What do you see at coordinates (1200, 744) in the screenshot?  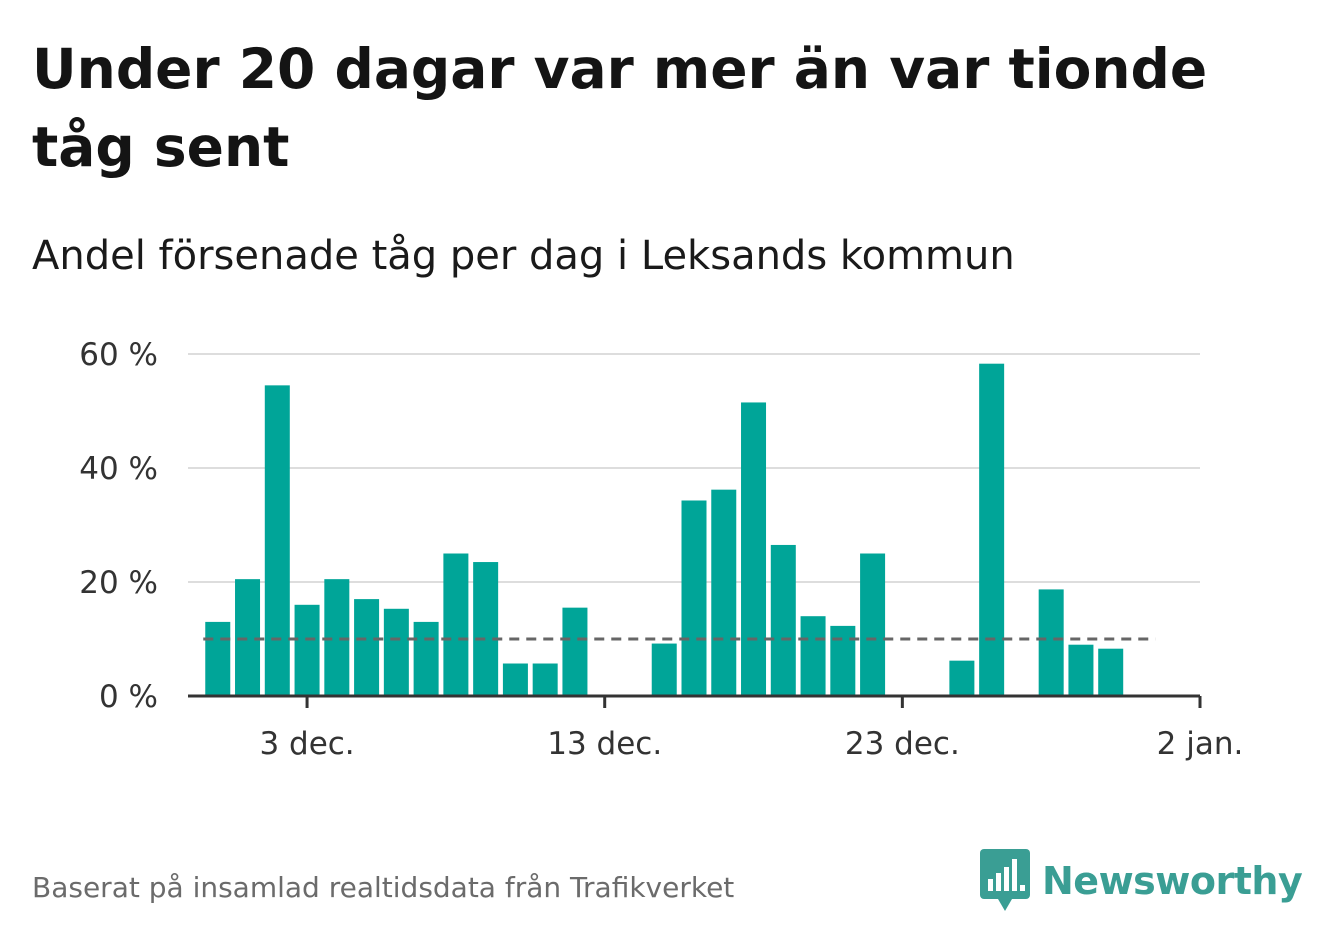 I see `x-tick-label: 2 jan.` at bounding box center [1200, 744].